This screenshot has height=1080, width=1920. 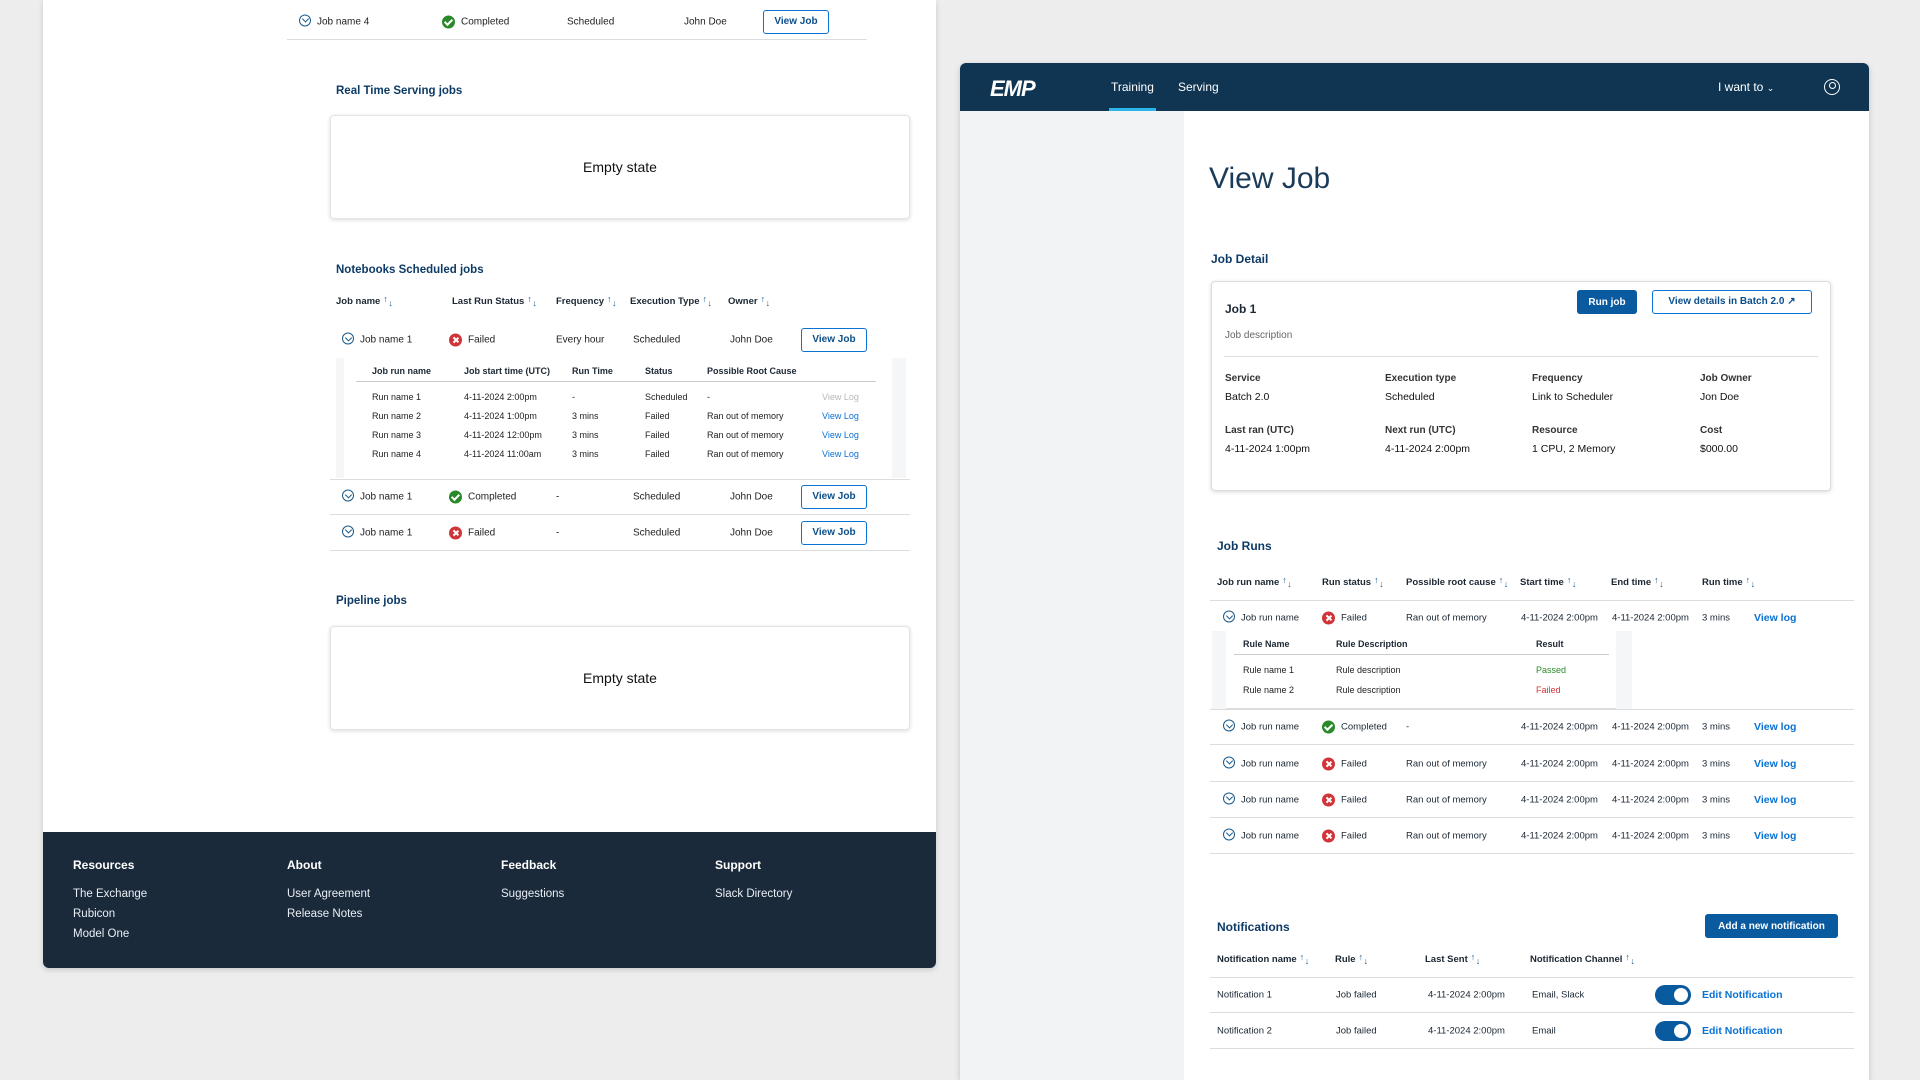 What do you see at coordinates (1607, 302) in the screenshot?
I see `run-job-button: Run job` at bounding box center [1607, 302].